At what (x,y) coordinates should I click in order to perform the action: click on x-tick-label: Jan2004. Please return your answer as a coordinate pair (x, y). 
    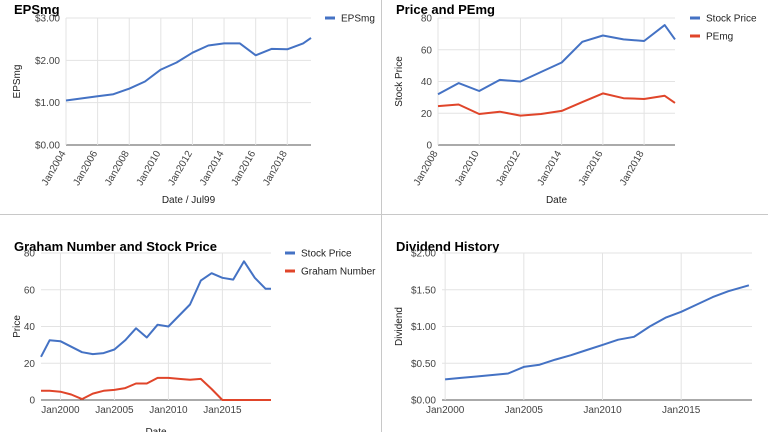
    Looking at the image, I should click on (54, 168).